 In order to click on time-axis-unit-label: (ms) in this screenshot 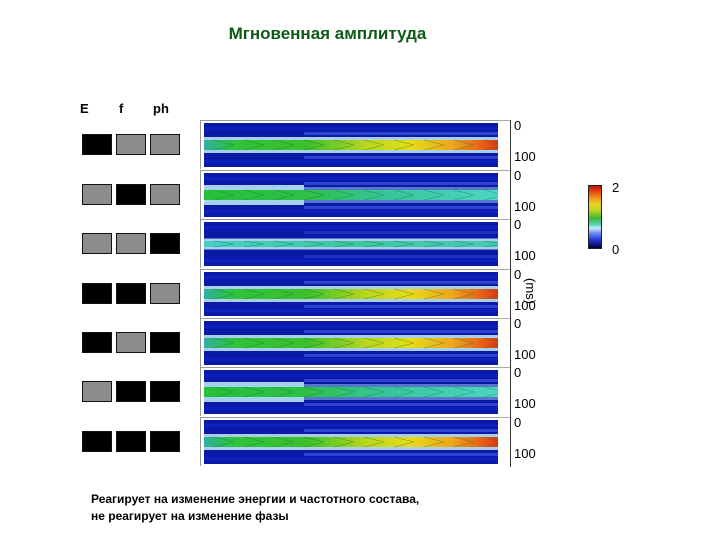, I will do `click(530, 291)`.